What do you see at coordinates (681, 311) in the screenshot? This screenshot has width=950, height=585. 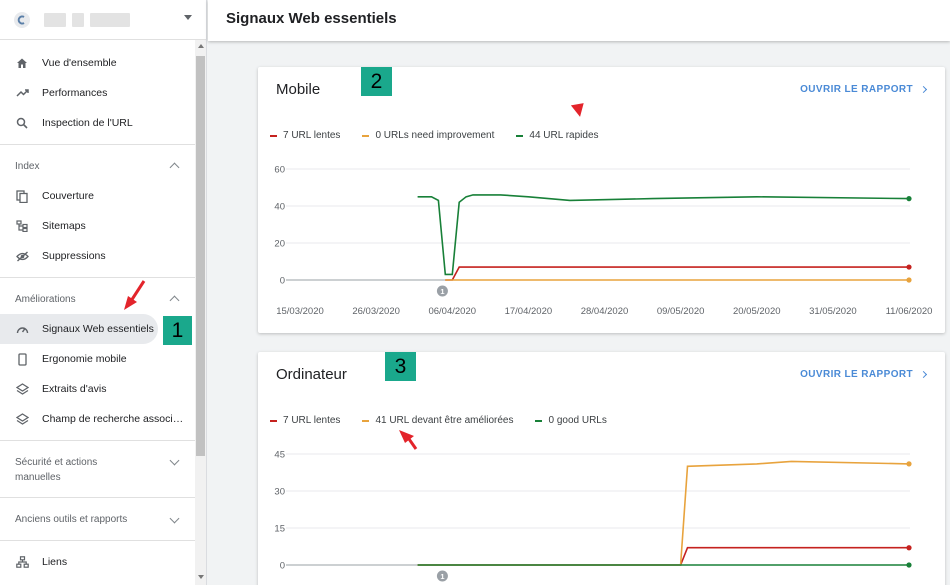 I see `x-tick-label: 09/05/2020` at bounding box center [681, 311].